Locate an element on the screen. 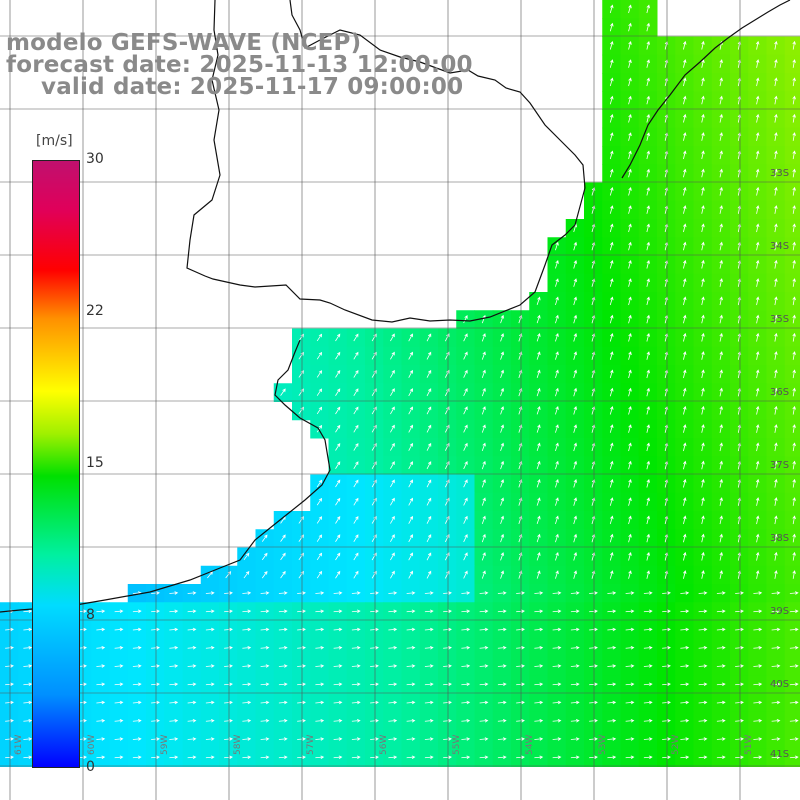 This screenshot has height=800, width=800. model-title: modelo GEFS-WAVE (NCEP) is located at coordinates (184, 43).